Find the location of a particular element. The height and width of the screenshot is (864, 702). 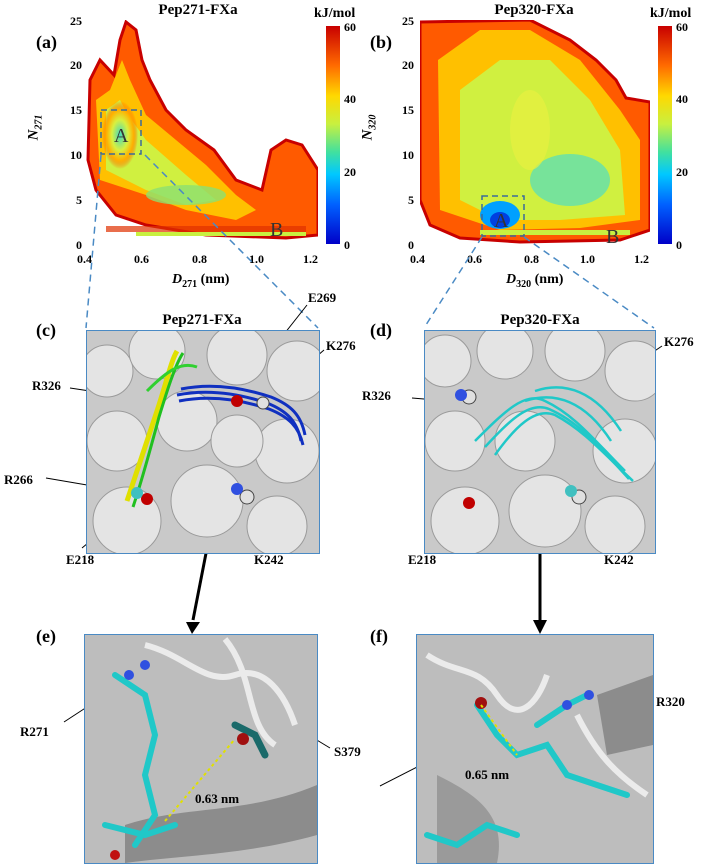

b-cbar-60: 60 is located at coordinates (682, 27).